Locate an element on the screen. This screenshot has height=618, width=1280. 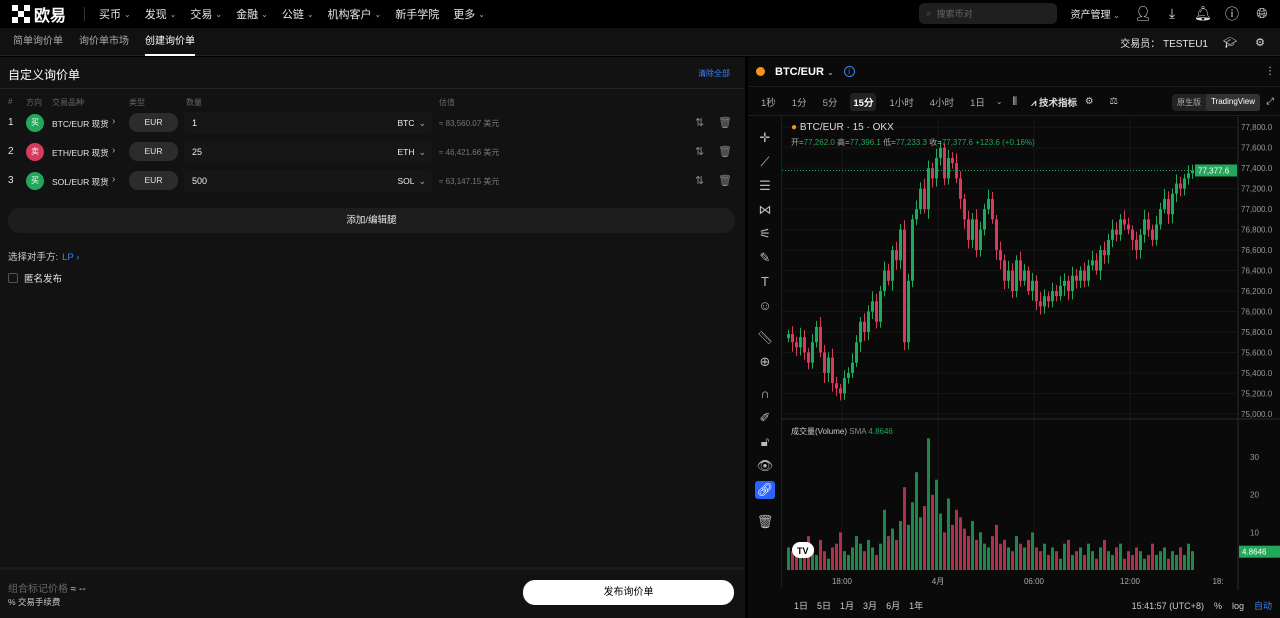
timeframe-6: 4小时 is located at coordinates (942, 103).